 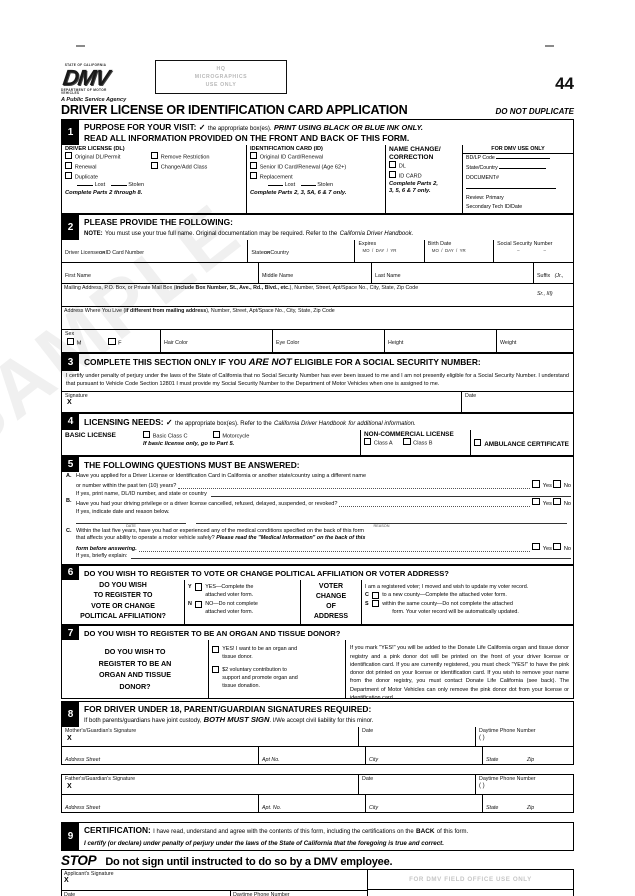 I want to click on field-mother-address: Address Street, so click(x=160, y=756).